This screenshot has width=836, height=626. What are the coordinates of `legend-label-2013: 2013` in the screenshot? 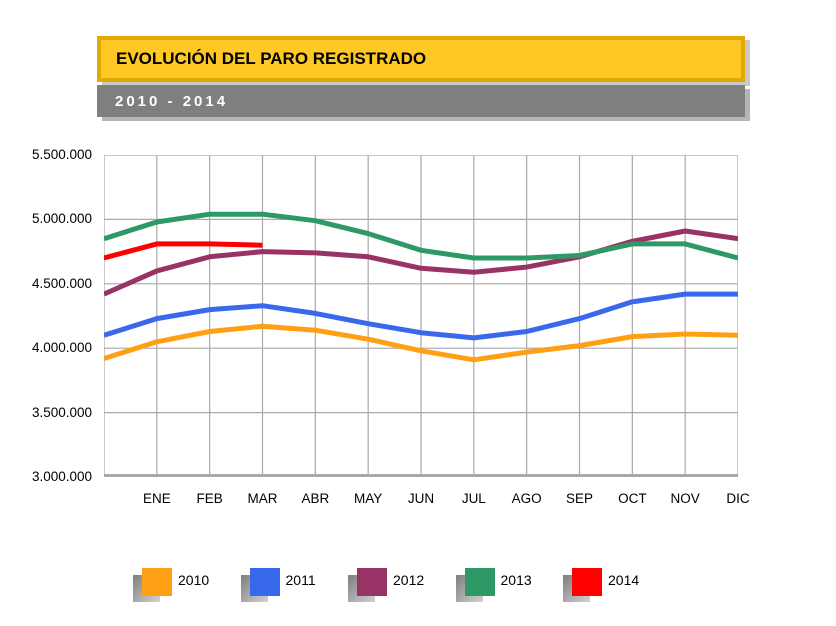 It's located at (516, 580).